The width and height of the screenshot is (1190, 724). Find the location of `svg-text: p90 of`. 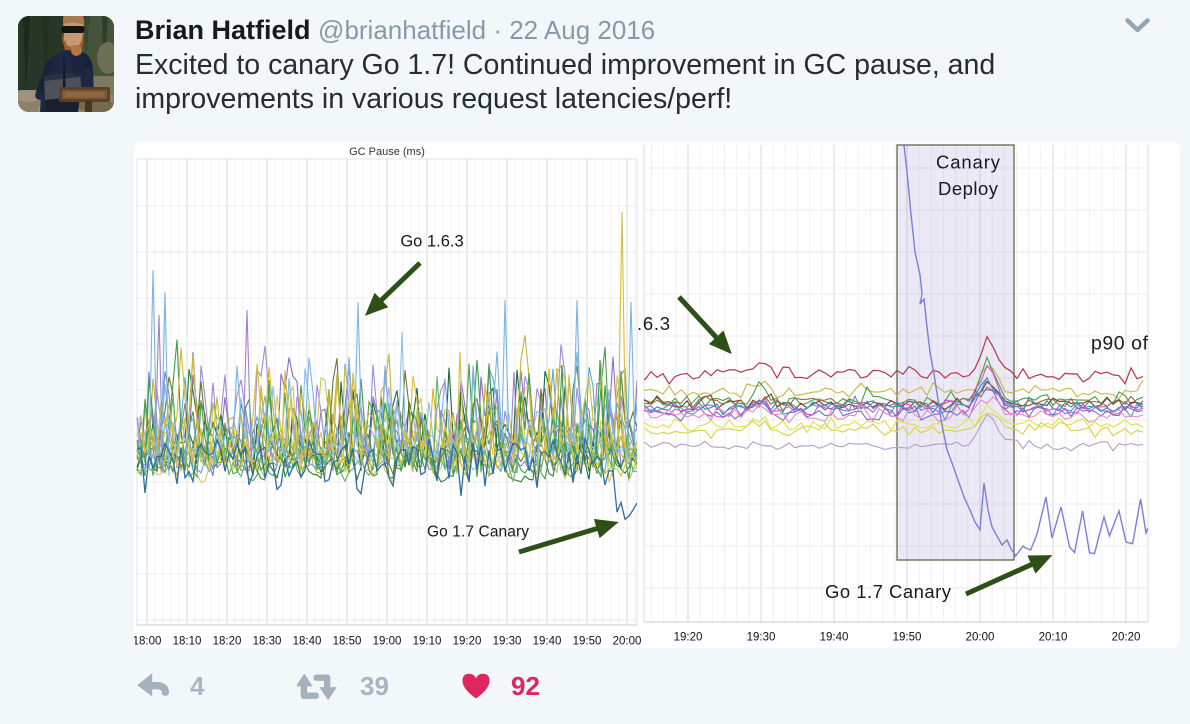

svg-text: p90 of is located at coordinates (1120, 344).